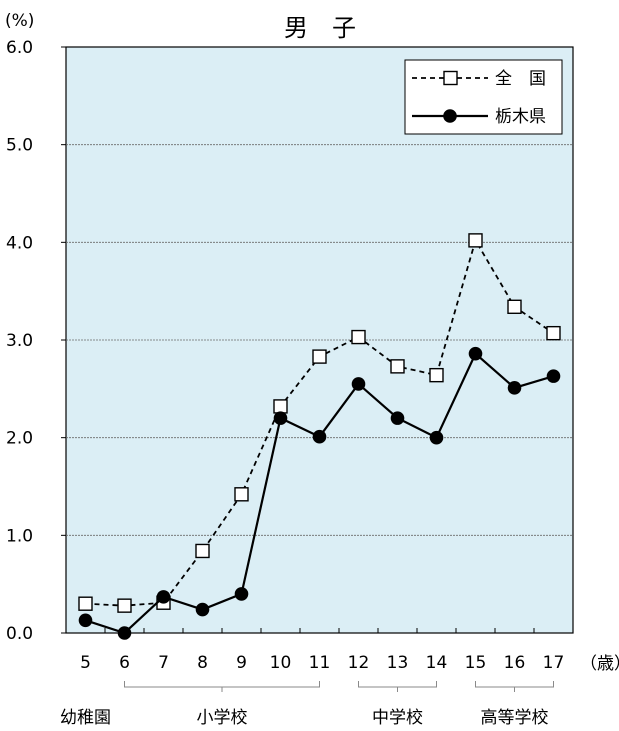 The height and width of the screenshot is (731, 619). What do you see at coordinates (281, 663) in the screenshot?
I see `x-tick-label: 10` at bounding box center [281, 663].